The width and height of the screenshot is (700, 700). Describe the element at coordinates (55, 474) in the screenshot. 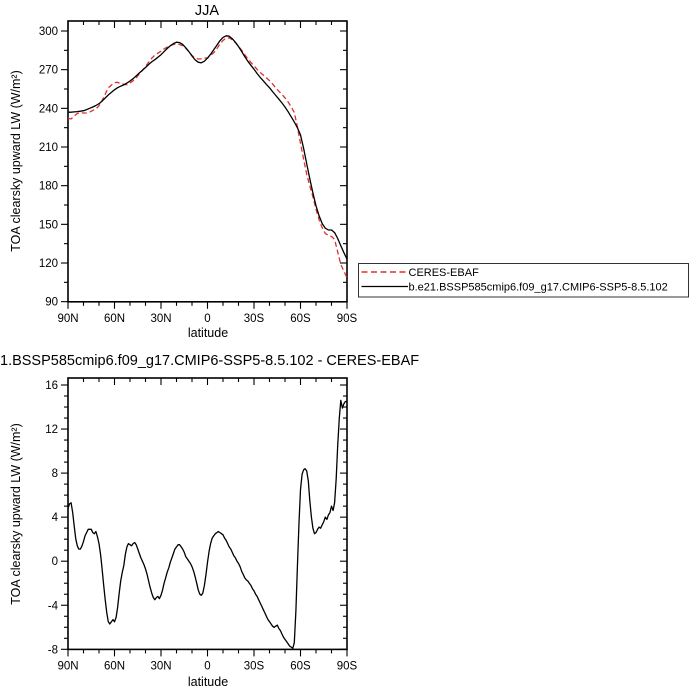

I see `y-tick-label: 8` at that location.